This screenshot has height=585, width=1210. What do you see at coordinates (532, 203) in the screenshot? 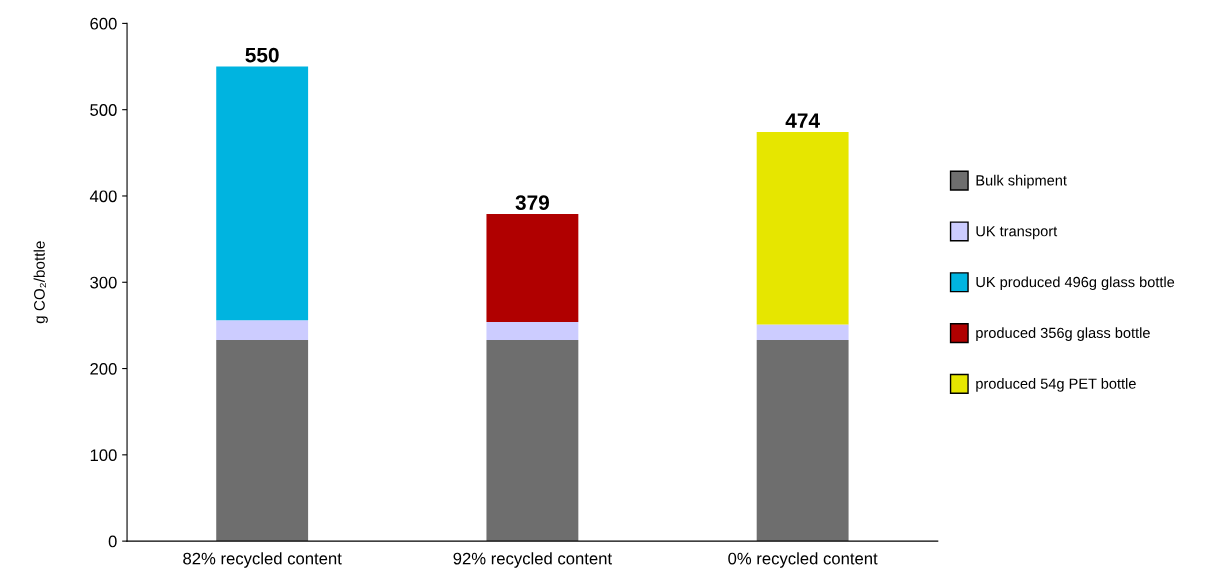
I see `total-label: 379` at bounding box center [532, 203].